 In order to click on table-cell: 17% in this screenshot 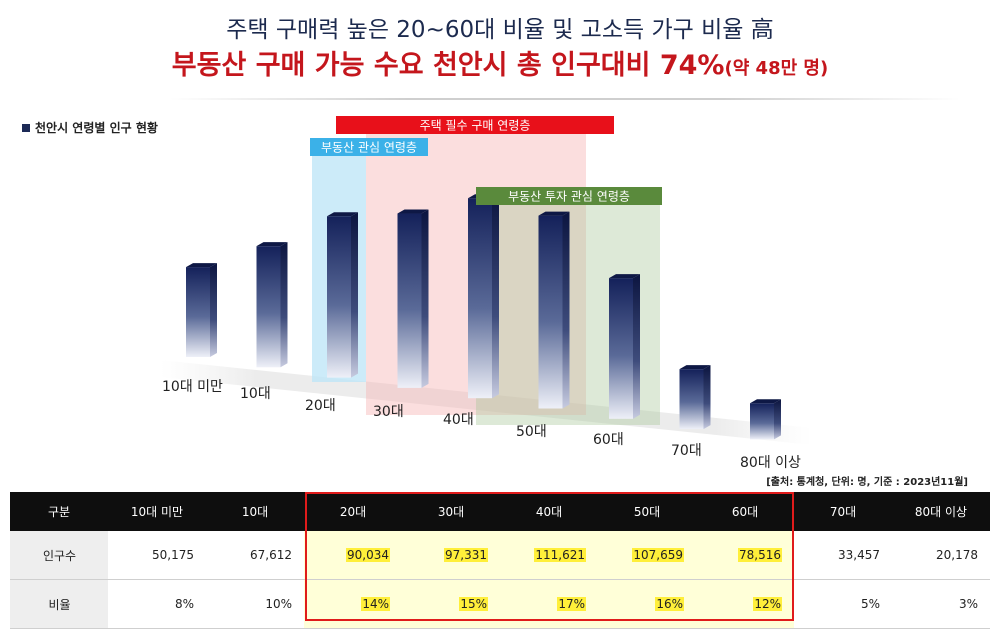, I will do `click(549, 604)`.